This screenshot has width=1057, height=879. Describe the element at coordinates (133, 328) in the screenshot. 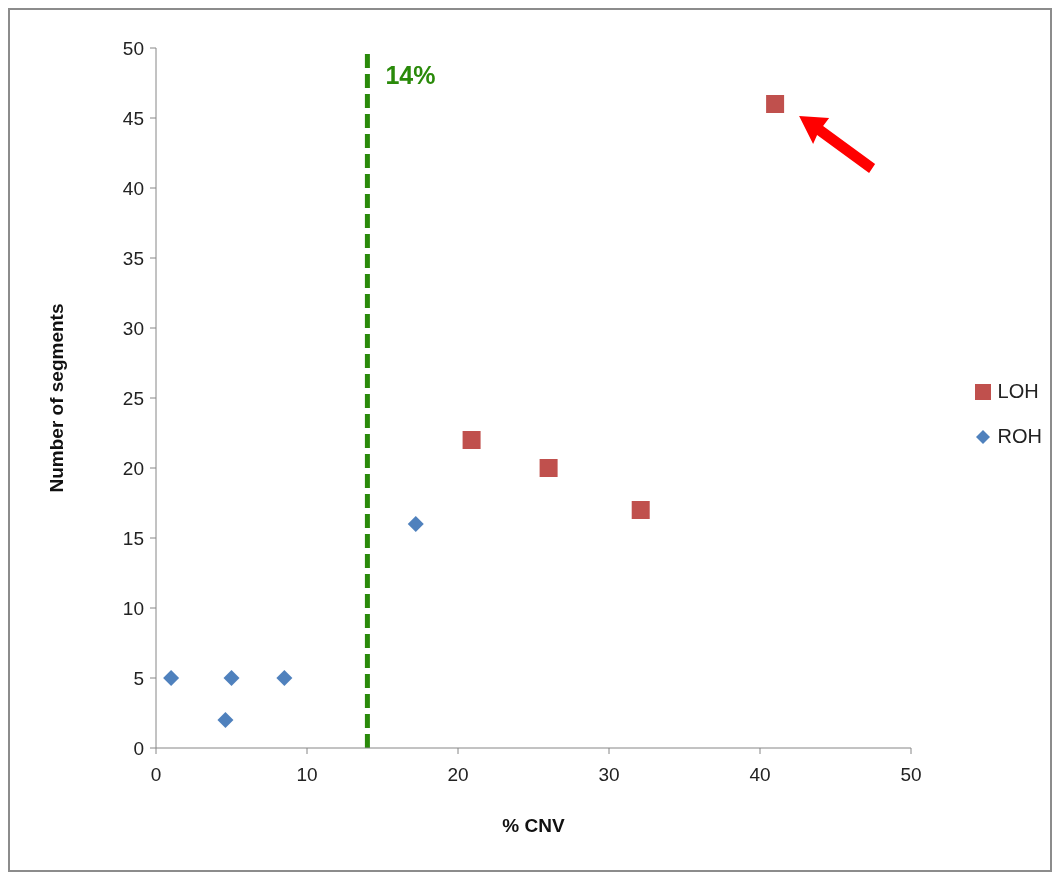

I see `y-tick-label: 30` at that location.